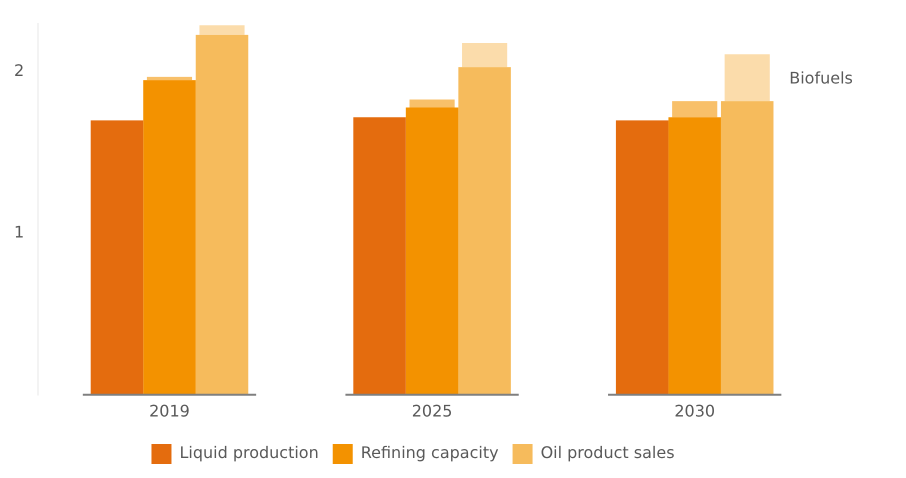  I want to click on legend-label: Liquid production, so click(249, 452).